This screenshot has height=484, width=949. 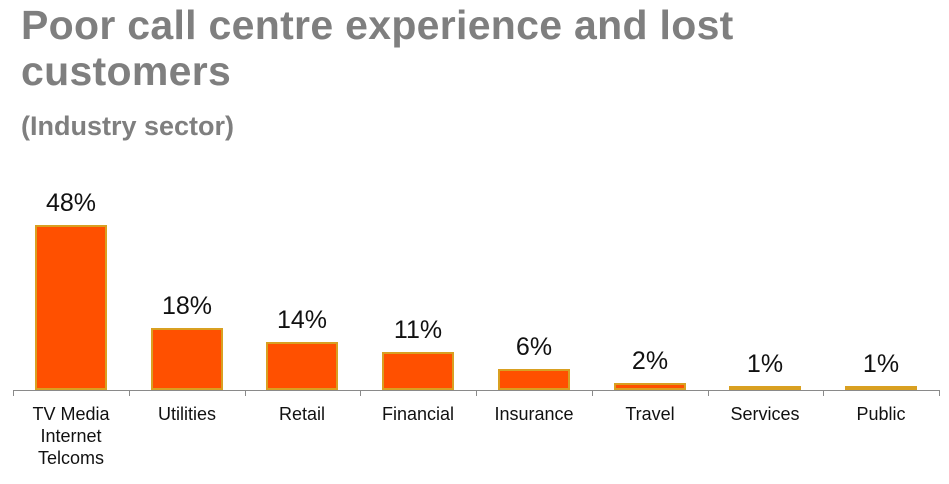 I want to click on category-label: Insurance, so click(x=534, y=414).